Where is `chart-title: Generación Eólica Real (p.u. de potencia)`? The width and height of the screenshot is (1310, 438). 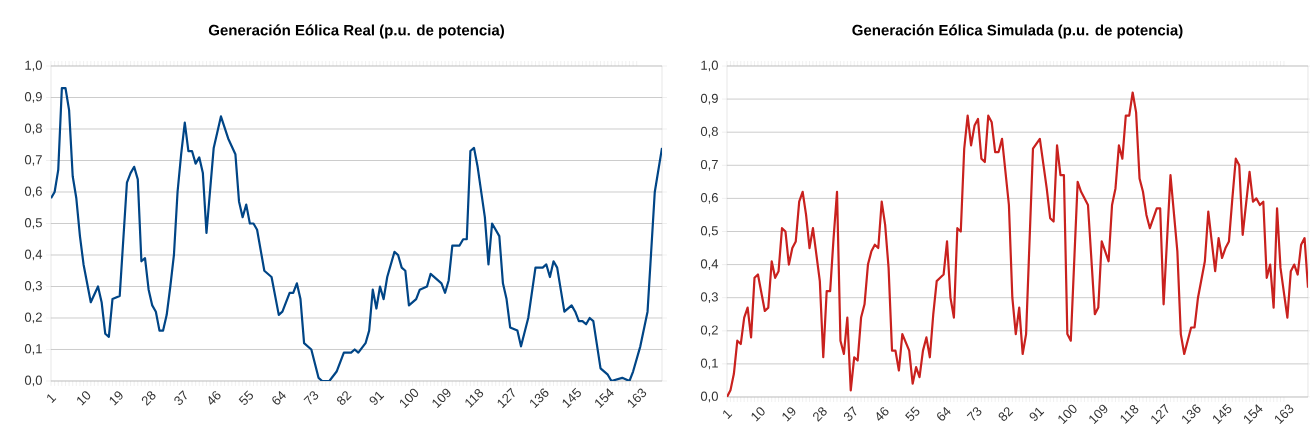
chart-title: Generación Eólica Real (p.u. de potencia) is located at coordinates (356, 31).